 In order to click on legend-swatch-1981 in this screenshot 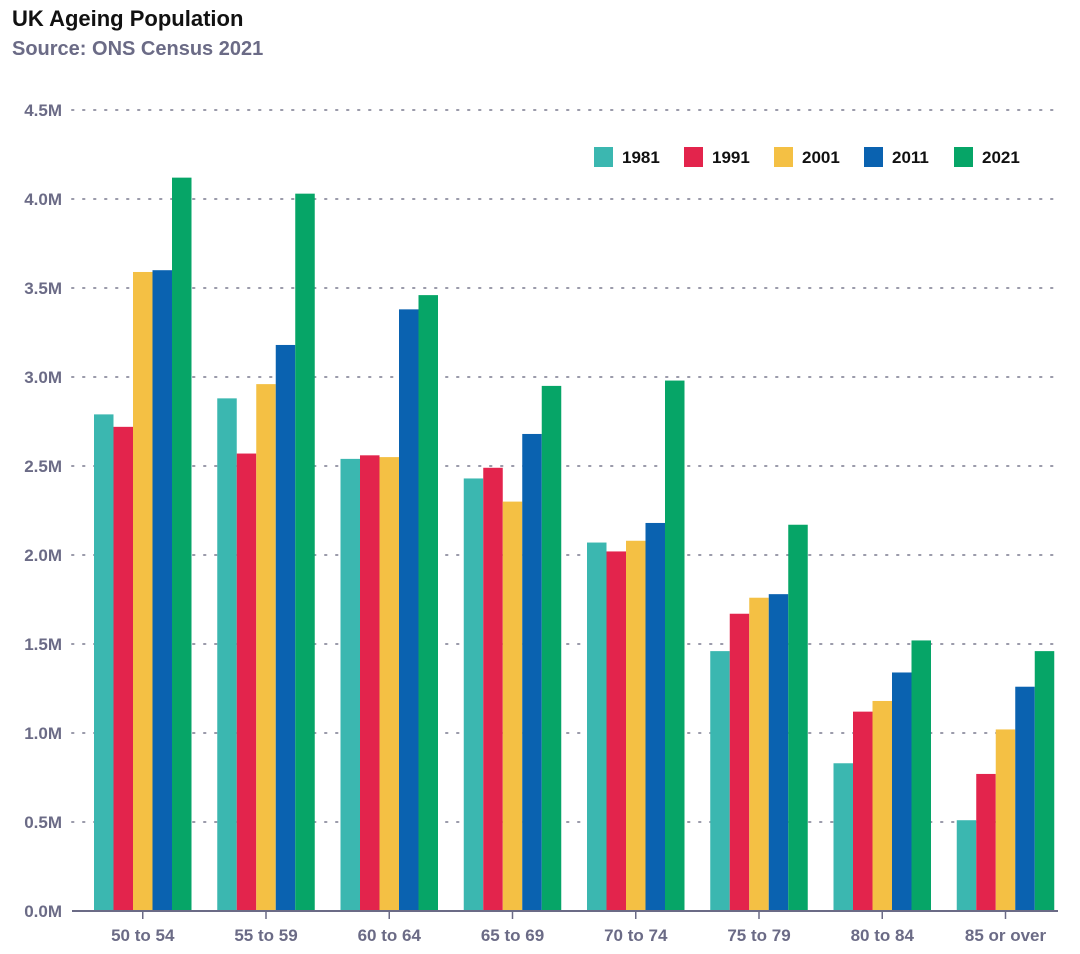, I will do `click(603, 157)`.